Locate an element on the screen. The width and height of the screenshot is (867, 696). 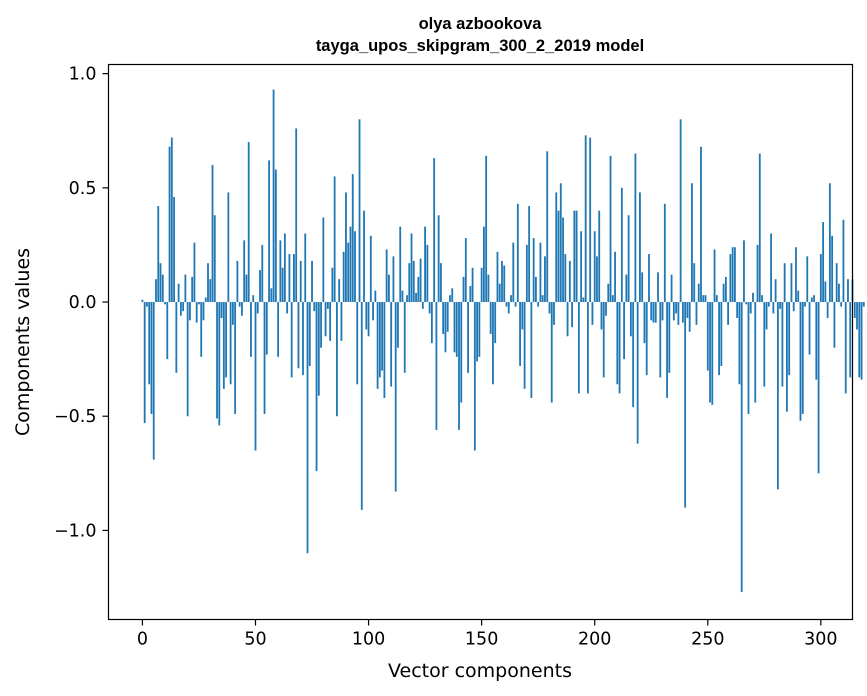
y-axis-label: Components values is located at coordinates (23, 342).